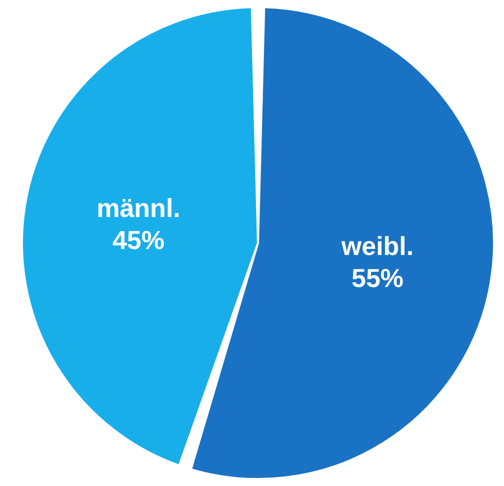 This screenshot has width=504, height=486. I want to click on slice-label: männl., so click(138, 208).